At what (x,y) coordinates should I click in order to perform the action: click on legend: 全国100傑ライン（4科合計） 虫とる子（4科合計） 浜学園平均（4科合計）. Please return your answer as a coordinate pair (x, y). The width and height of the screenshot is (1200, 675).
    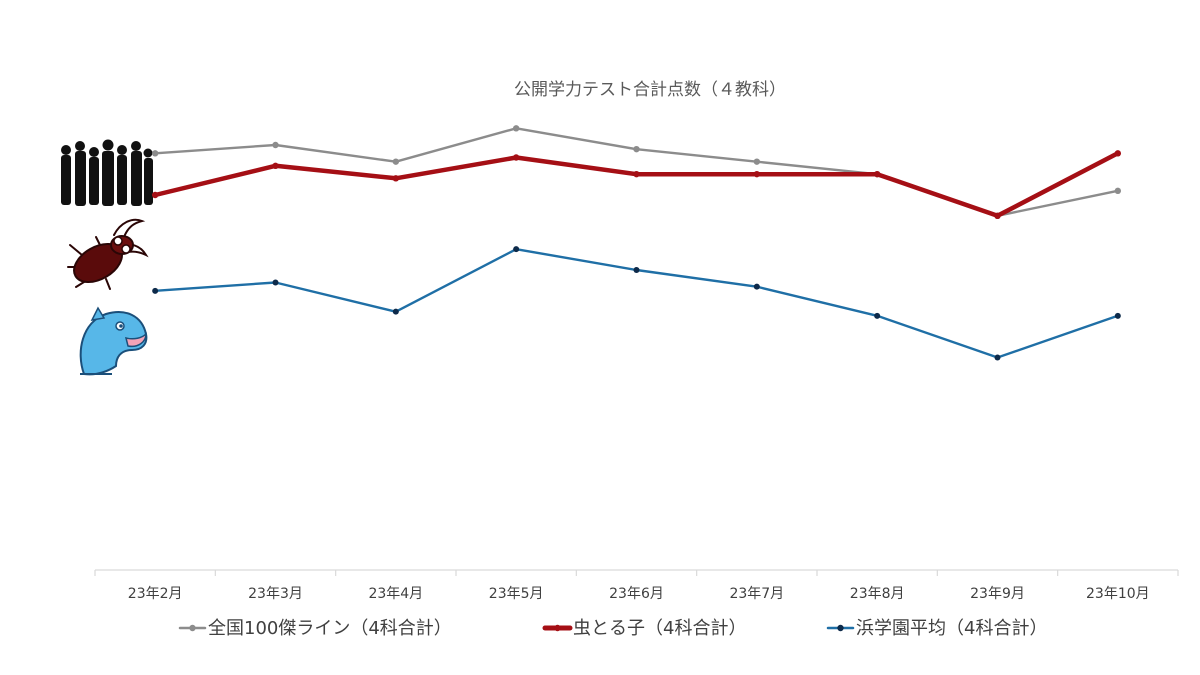
    Looking at the image, I should click on (612, 628).